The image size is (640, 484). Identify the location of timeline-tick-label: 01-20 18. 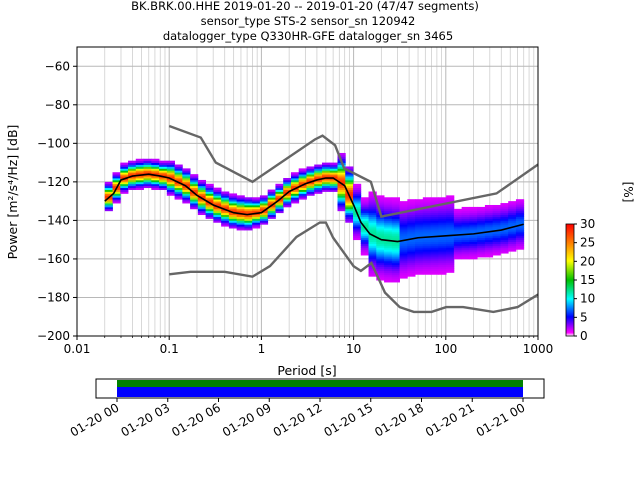
(399, 419).